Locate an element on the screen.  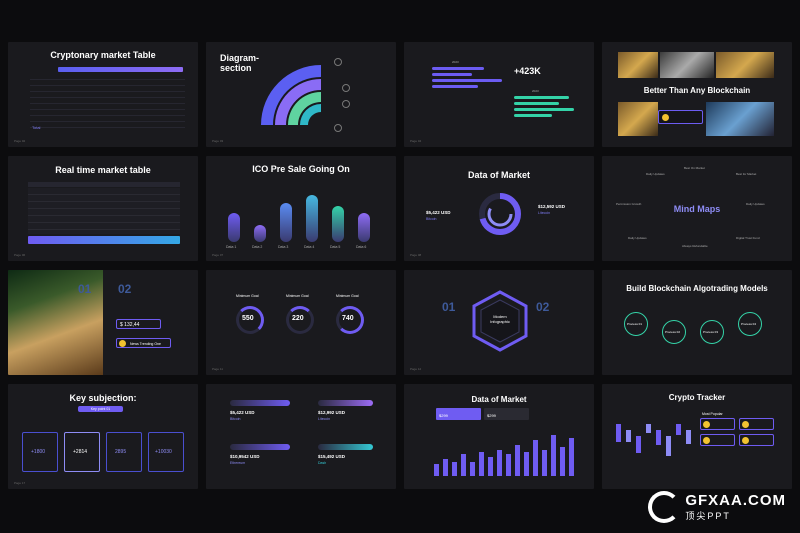
chart-photo is located at coordinates (740, 119).